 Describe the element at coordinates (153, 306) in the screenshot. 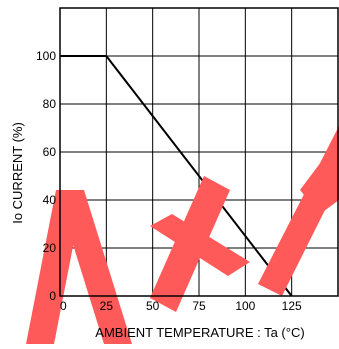

I see `x-tick-label: 50` at that location.